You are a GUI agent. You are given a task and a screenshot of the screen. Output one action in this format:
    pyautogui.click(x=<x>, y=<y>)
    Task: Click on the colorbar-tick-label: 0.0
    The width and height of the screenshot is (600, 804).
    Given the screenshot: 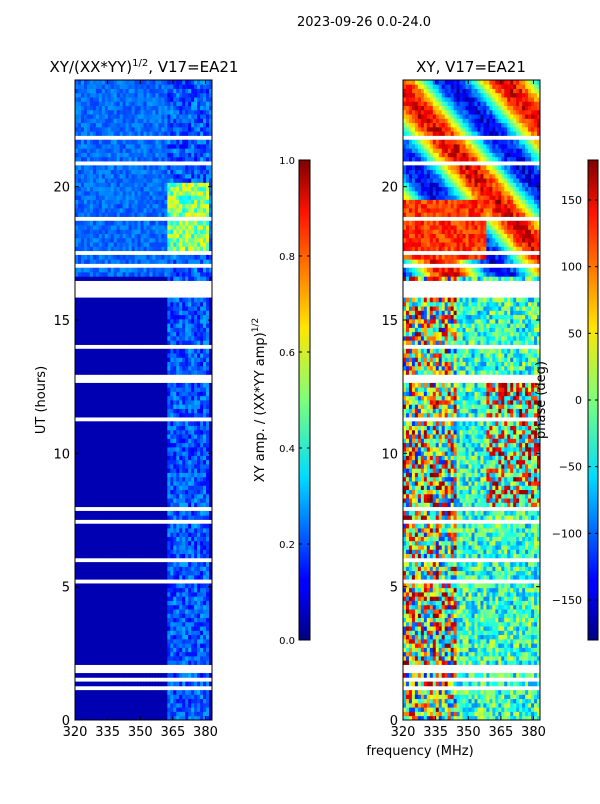 What is the action you would take?
    pyautogui.click(x=287, y=641)
    